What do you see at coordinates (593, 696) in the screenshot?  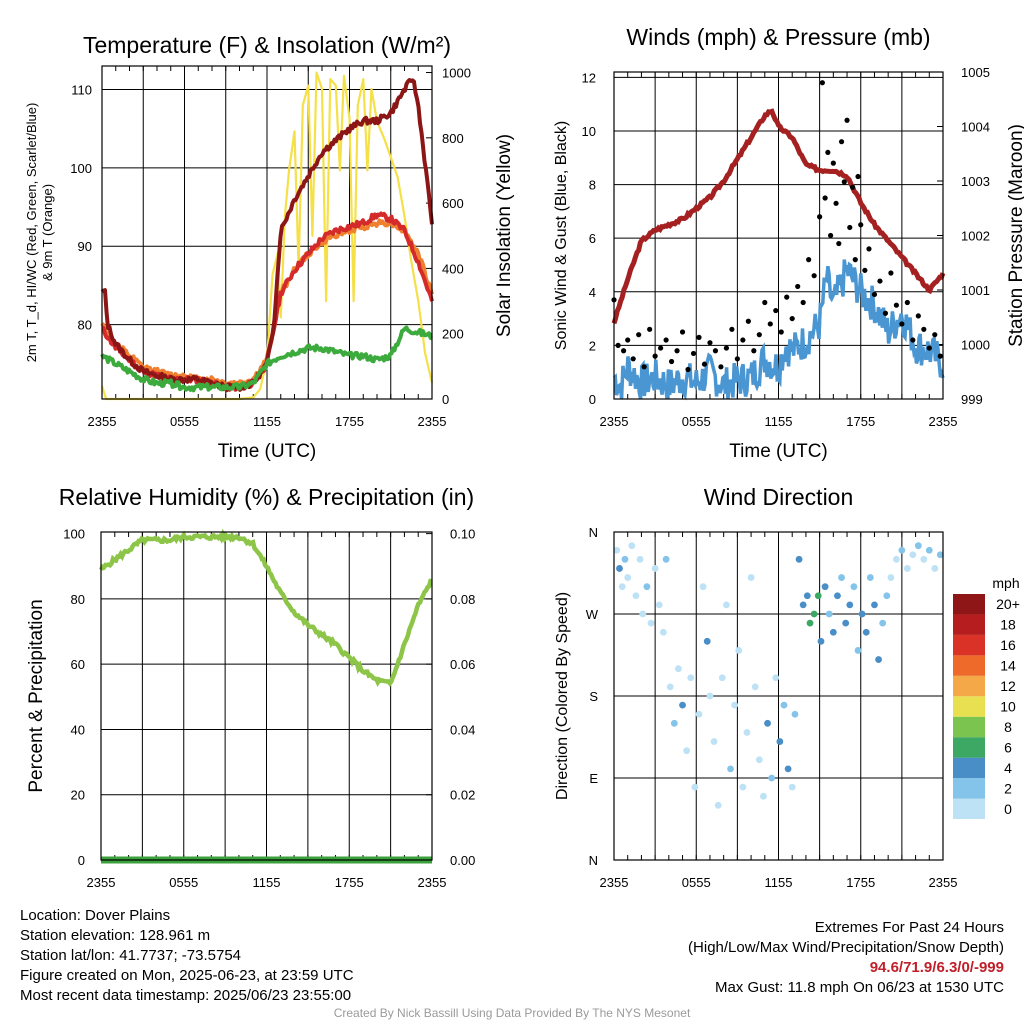 I see `y-tick-label: S` at bounding box center [593, 696].